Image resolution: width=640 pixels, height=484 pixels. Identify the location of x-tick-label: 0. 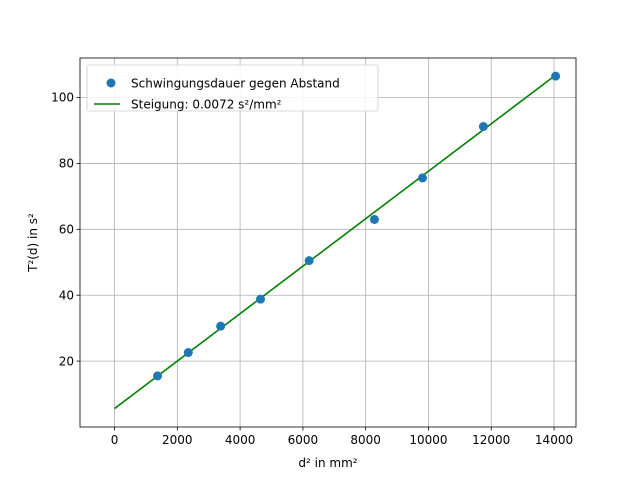
(115, 440).